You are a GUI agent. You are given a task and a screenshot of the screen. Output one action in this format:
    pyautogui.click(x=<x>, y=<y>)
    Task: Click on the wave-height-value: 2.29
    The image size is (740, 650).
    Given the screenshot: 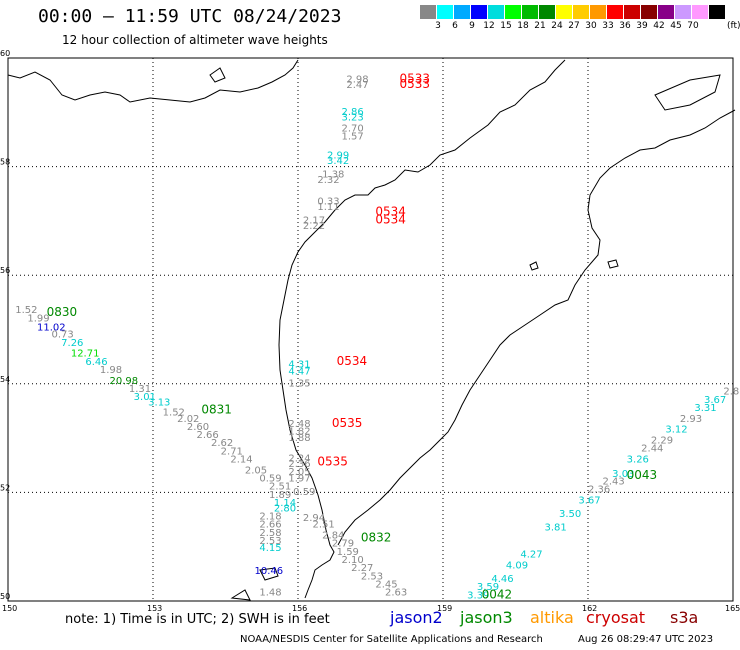 What is the action you would take?
    pyautogui.click(x=662, y=441)
    